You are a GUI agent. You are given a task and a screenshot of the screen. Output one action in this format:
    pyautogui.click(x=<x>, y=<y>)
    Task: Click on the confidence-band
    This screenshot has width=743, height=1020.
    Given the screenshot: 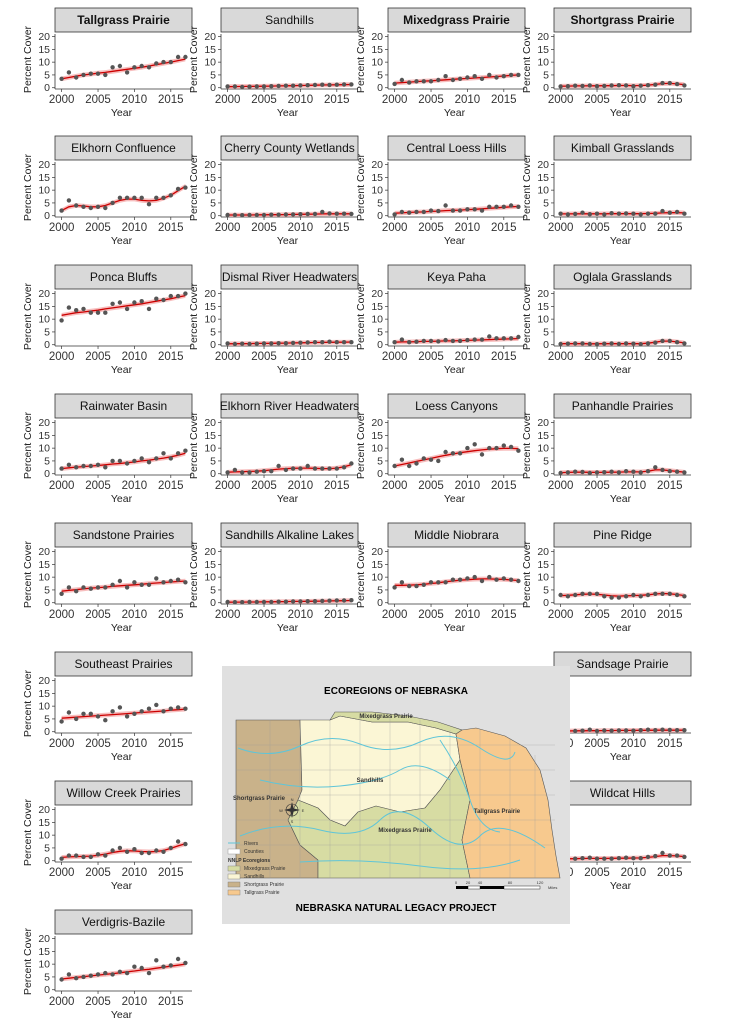 What is the action you would take?
    pyautogui.click(x=456, y=457)
    